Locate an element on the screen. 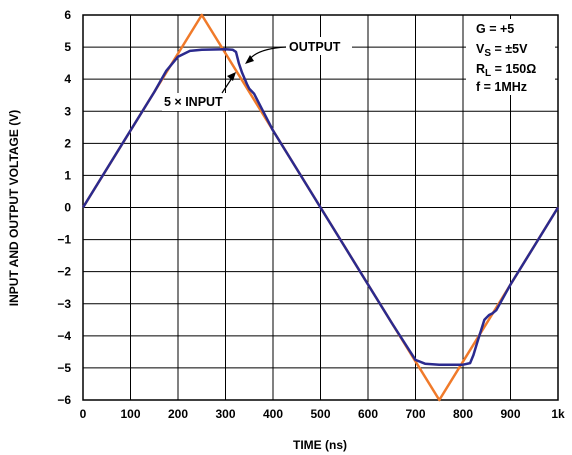 The height and width of the screenshot is (455, 572). input-label-bg is located at coordinates (195, 102).